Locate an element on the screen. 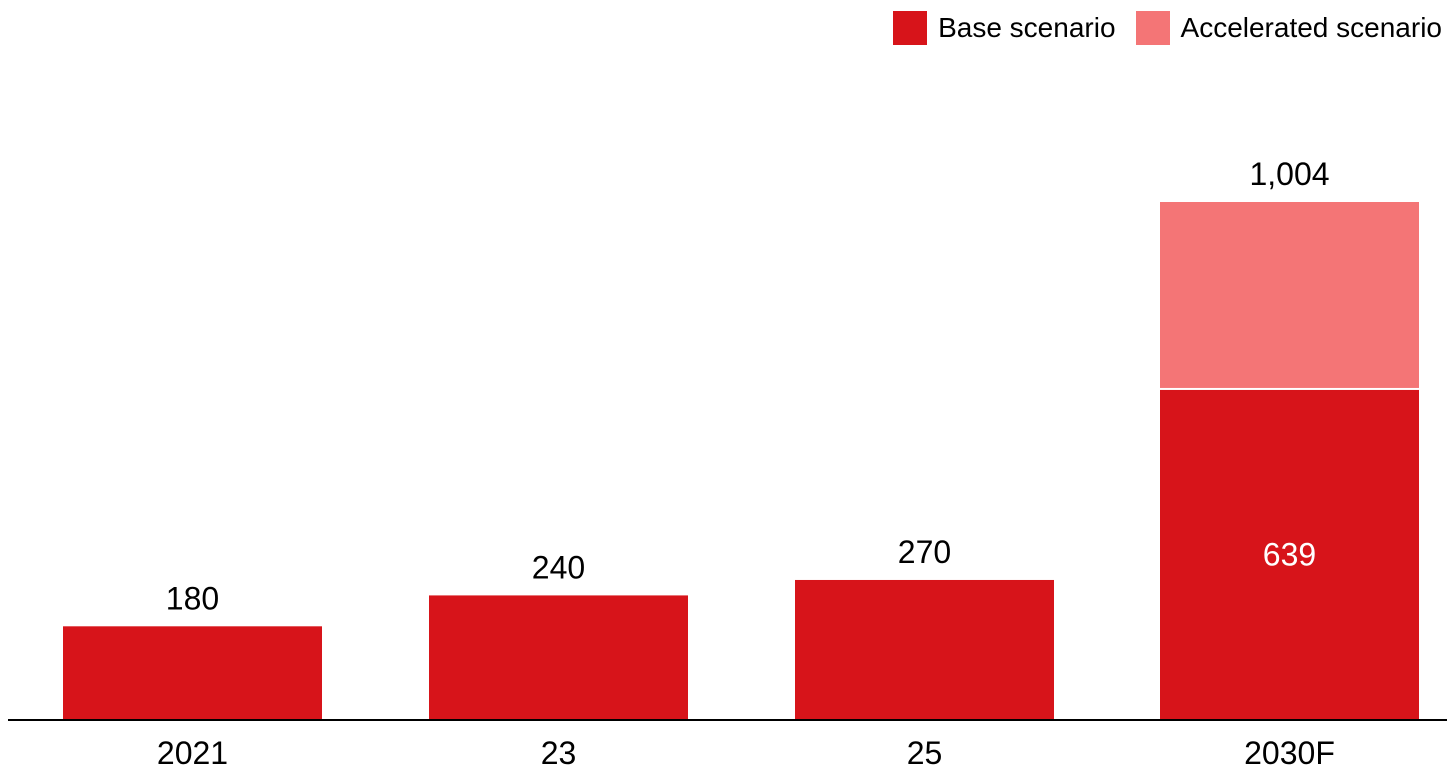 Image resolution: width=1447 pixels, height=776 pixels. data-label-total-2030f: 1,004 is located at coordinates (1289, 174).